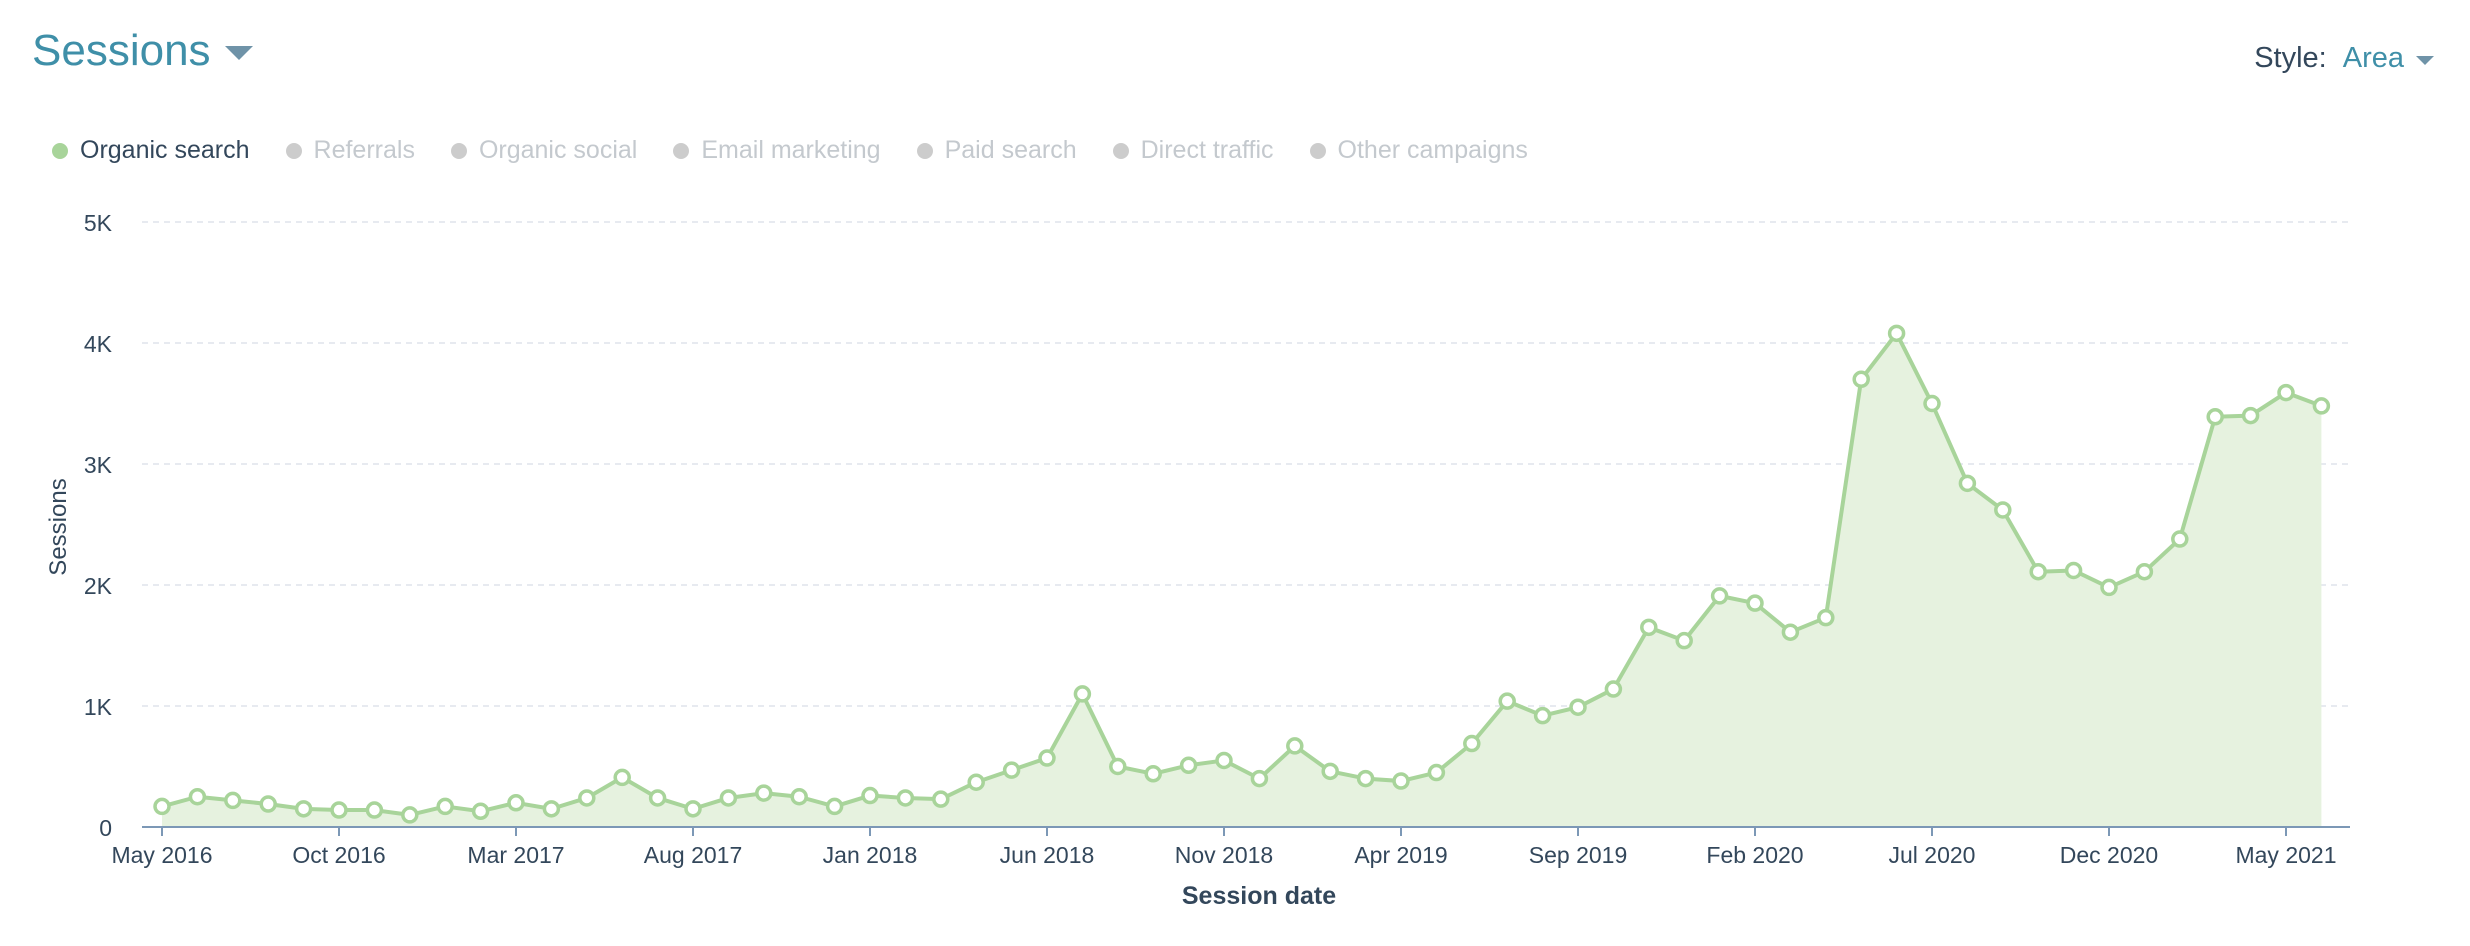  What do you see at coordinates (350, 150) in the screenshot?
I see `legend-item: Referrals` at bounding box center [350, 150].